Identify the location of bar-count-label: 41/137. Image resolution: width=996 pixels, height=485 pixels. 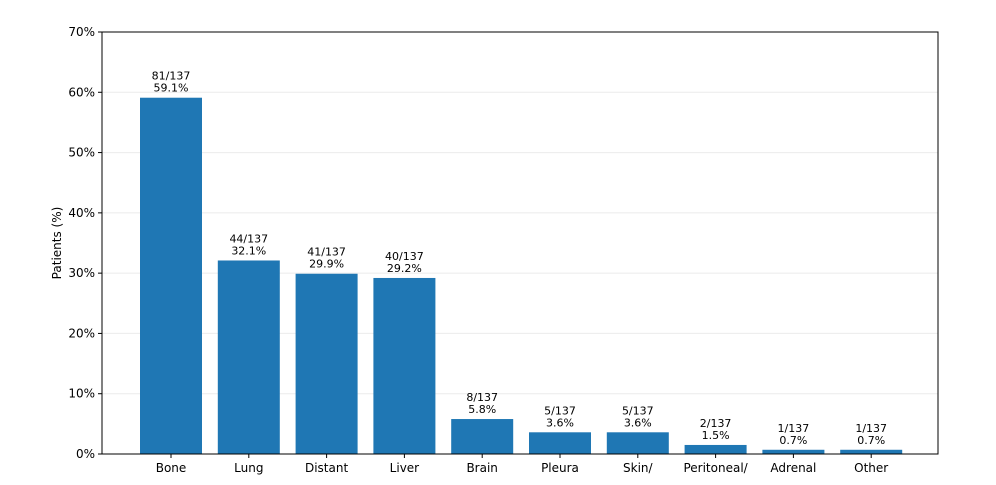
(326, 252).